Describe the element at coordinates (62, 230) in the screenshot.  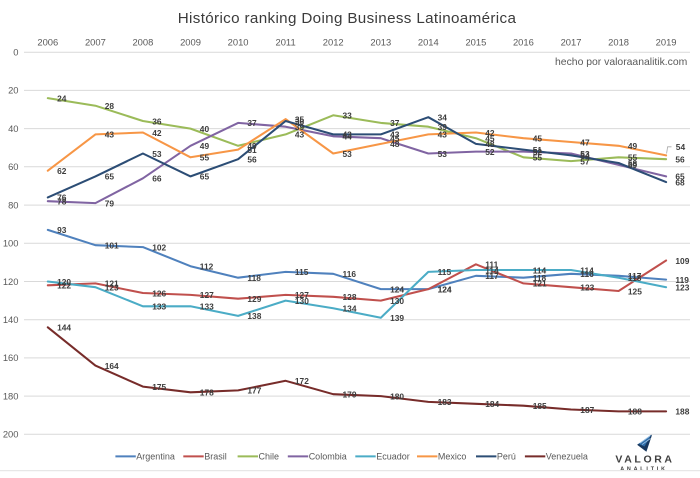
I see `svg-text: 93` at that location.